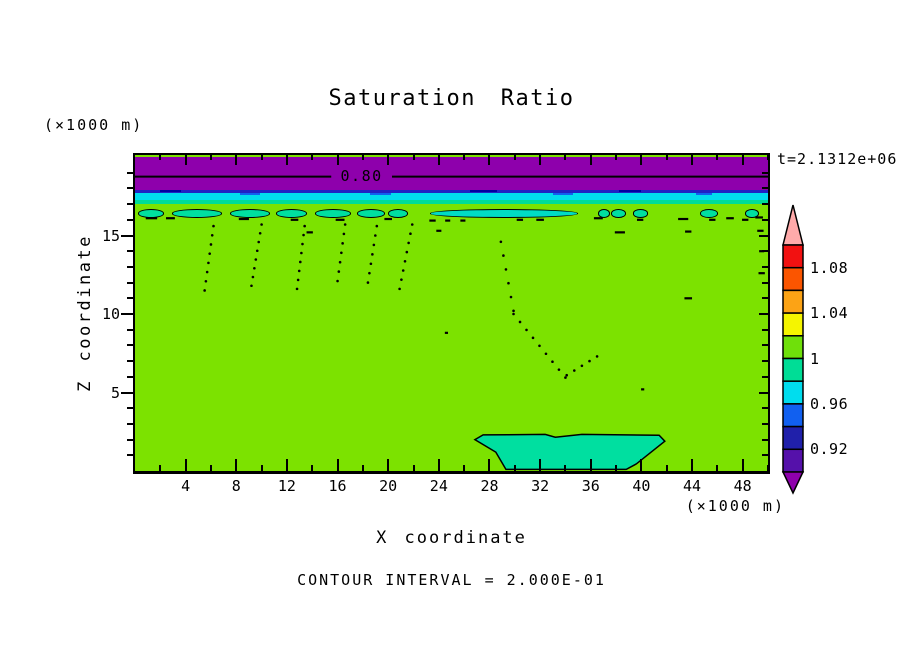 This screenshot has height=654, width=904. I want to click on contour-band, so click(451, 197).